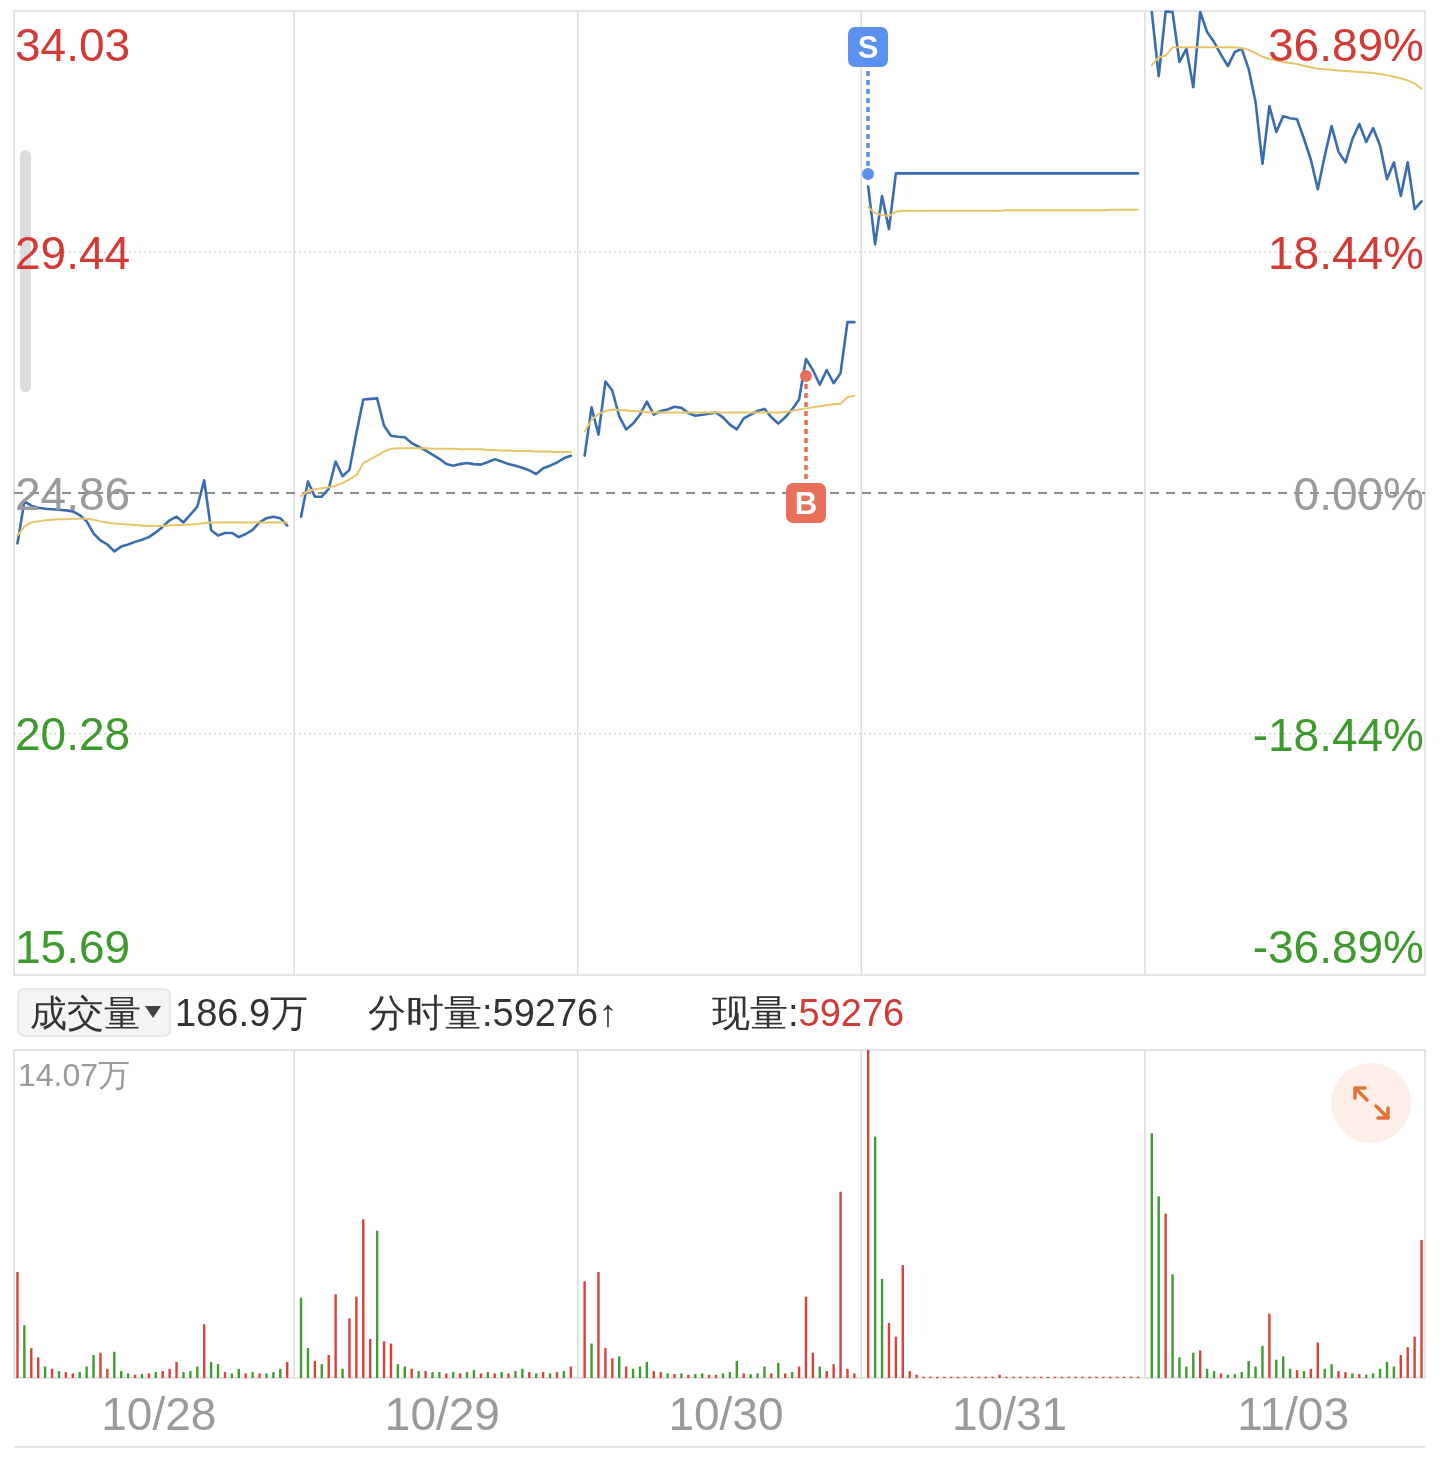  Describe the element at coordinates (1293, 1414) in the screenshot. I see `x-tick-label: 11/03` at that location.